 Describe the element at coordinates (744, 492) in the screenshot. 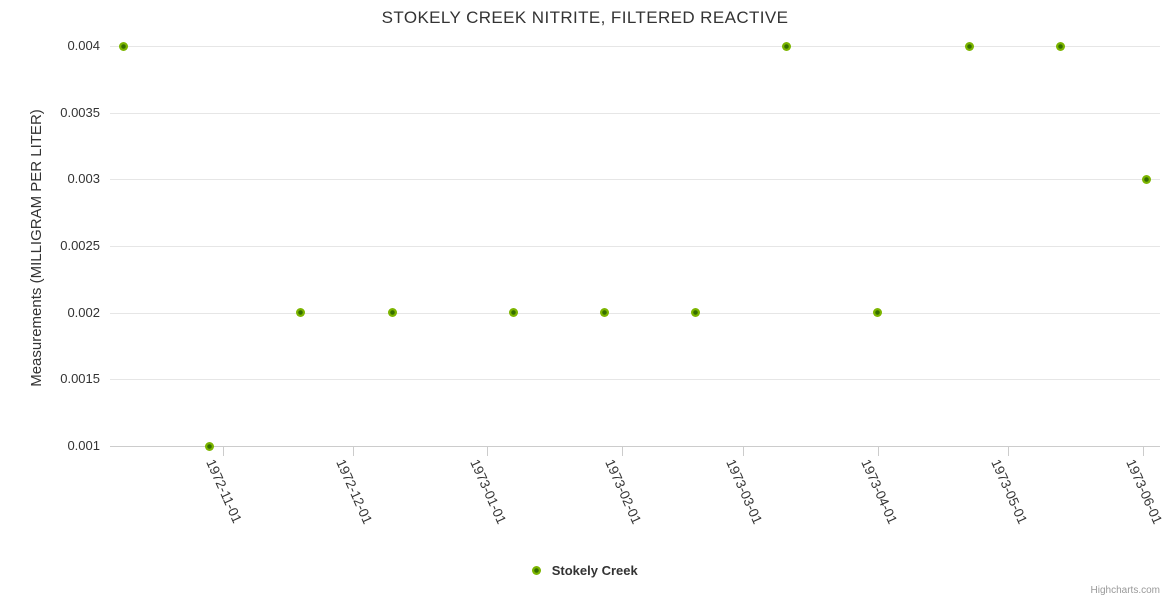

I see `x-axis-tick-label: 1973-03-01` at that location.